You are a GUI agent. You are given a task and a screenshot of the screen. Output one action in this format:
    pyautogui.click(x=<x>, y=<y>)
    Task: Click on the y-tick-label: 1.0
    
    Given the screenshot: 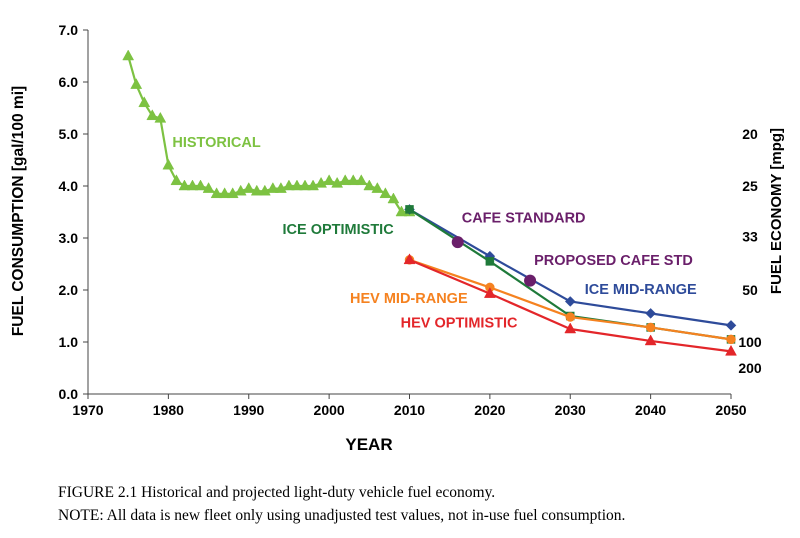 What is the action you would take?
    pyautogui.click(x=69, y=342)
    